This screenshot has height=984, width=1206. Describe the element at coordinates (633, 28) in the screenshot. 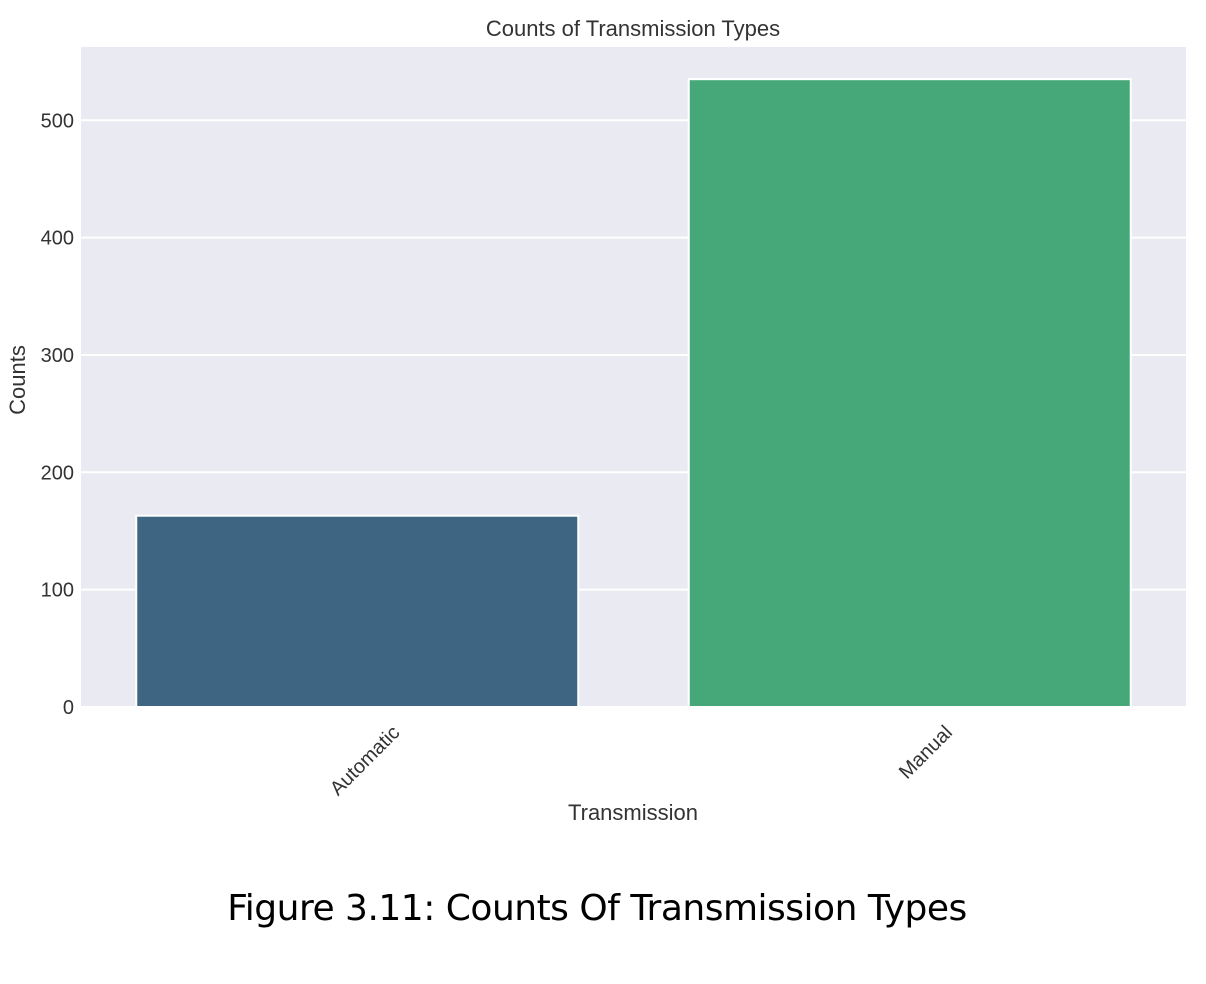

I see `chart-title: Counts of Transmission Types` at that location.